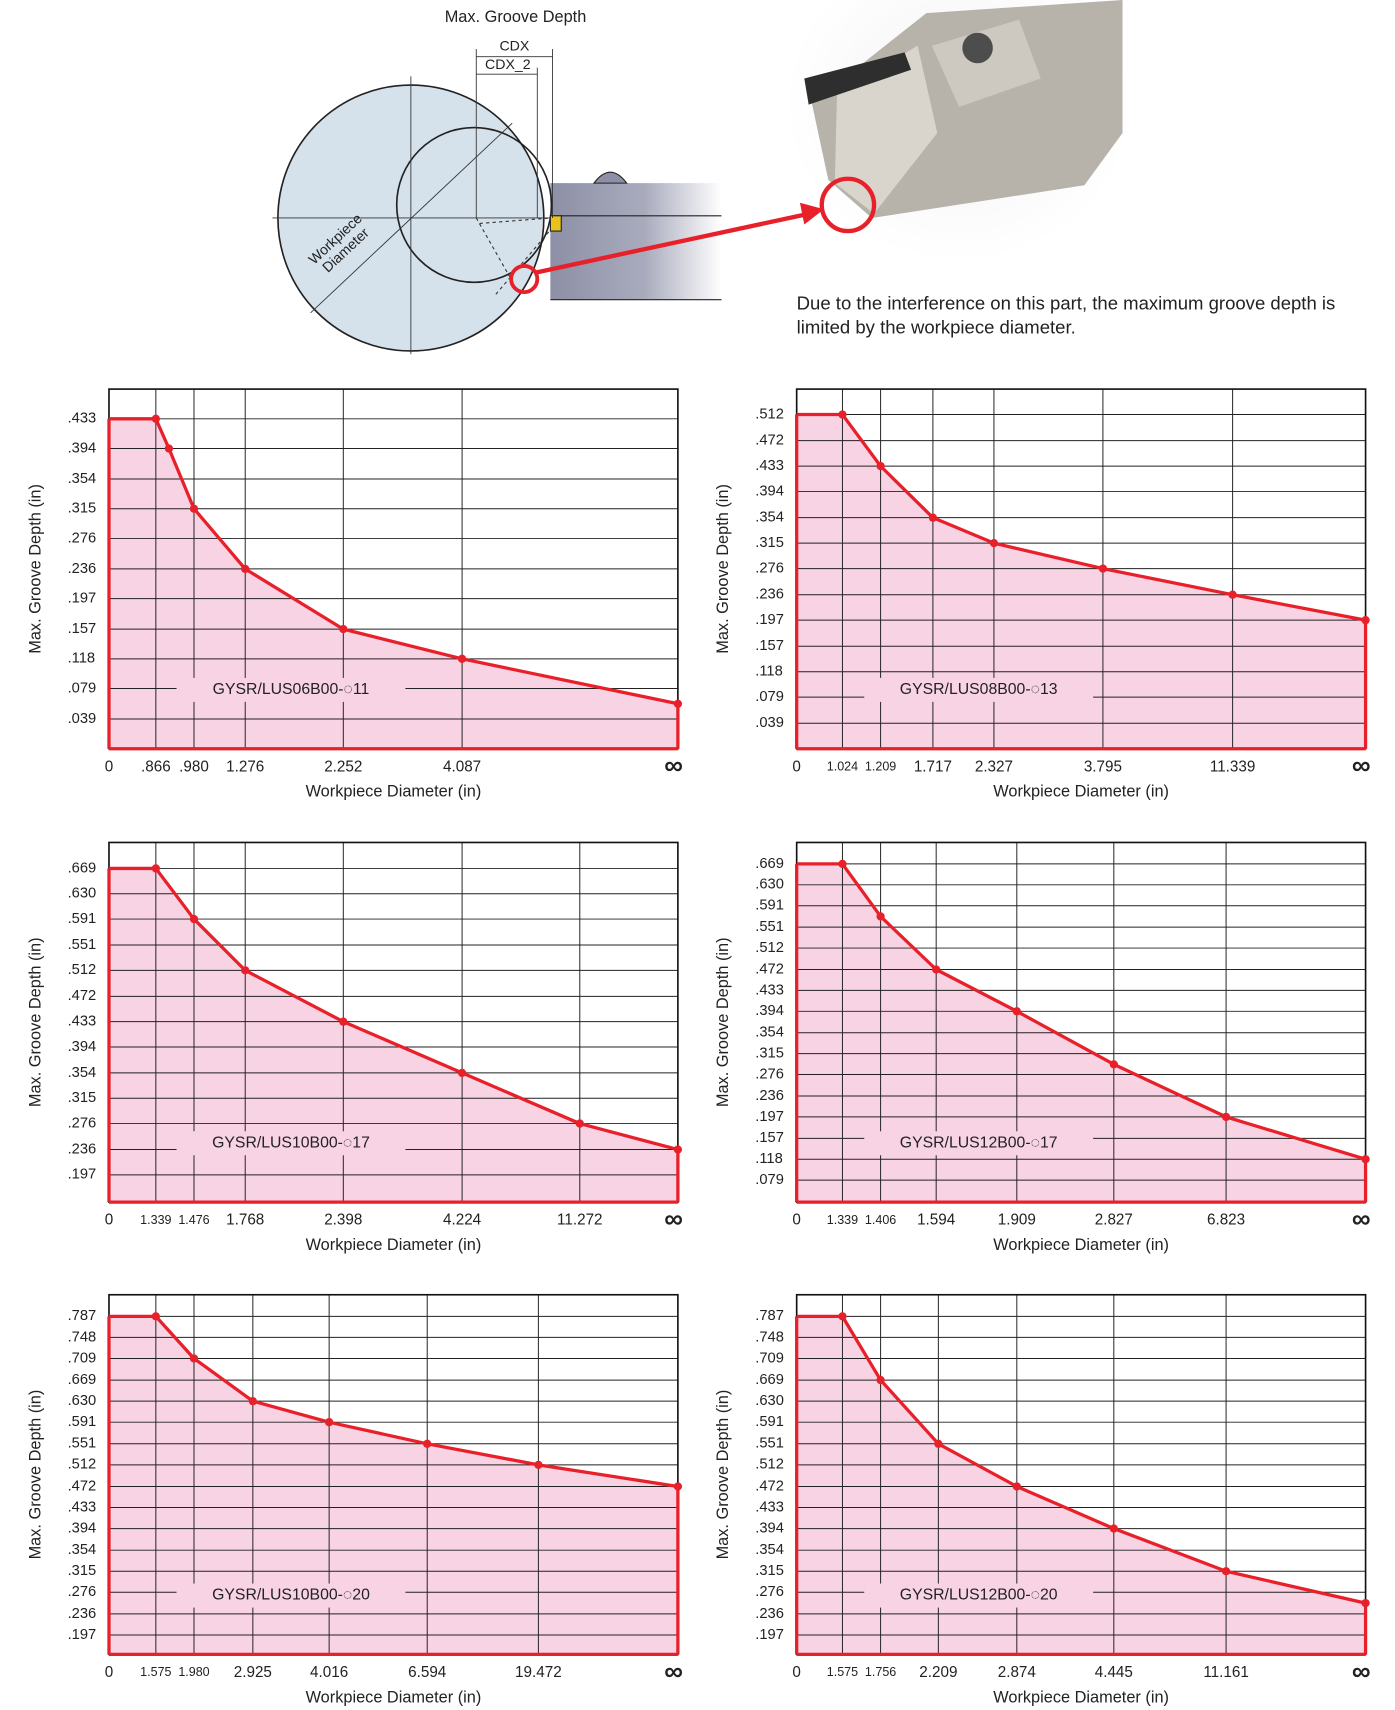 The height and width of the screenshot is (1710, 1395). Describe the element at coordinates (514, 47) in the screenshot. I see `dim-label: CDX` at that location.